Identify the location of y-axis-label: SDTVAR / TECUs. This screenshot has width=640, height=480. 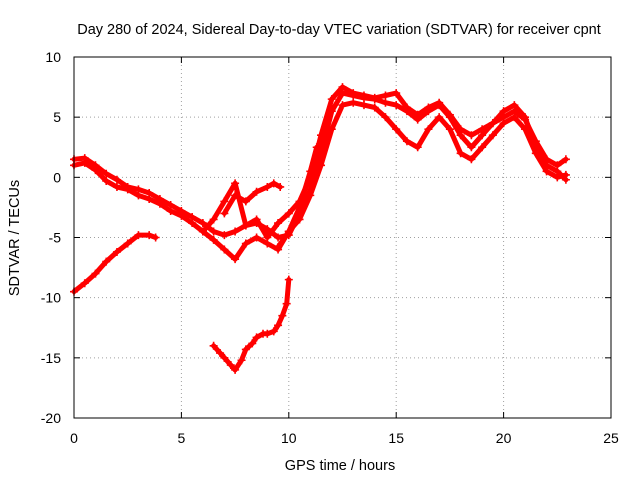
(15, 238).